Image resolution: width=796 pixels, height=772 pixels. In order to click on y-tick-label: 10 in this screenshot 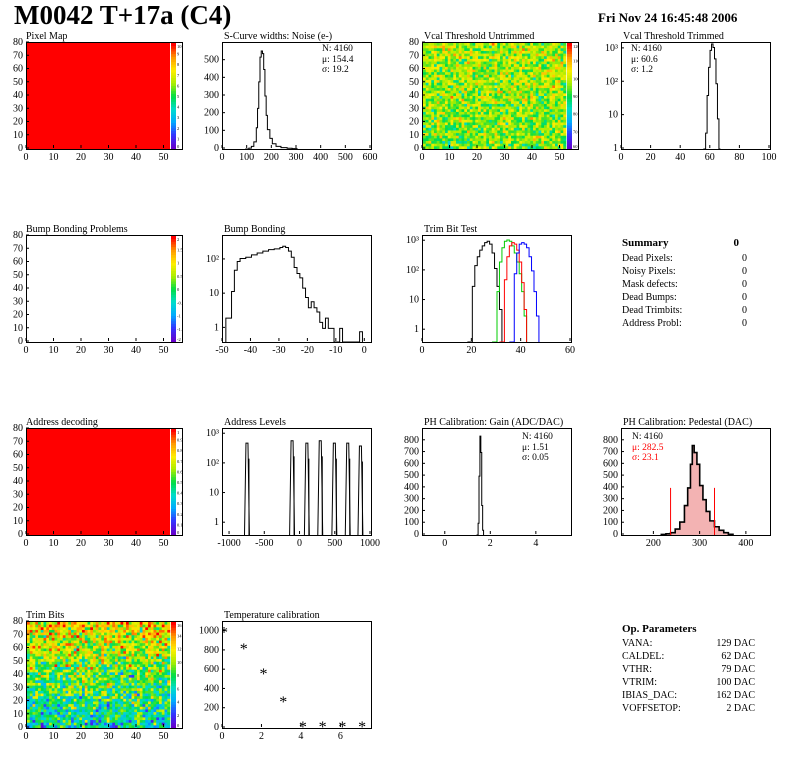, I will do `click(18, 714)`.